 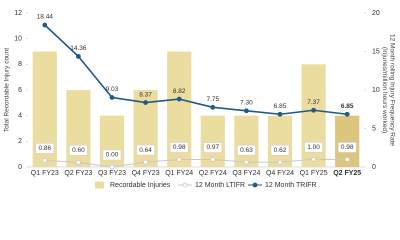 What do you see at coordinates (196, 163) in the screenshot?
I see `line` at bounding box center [196, 163].